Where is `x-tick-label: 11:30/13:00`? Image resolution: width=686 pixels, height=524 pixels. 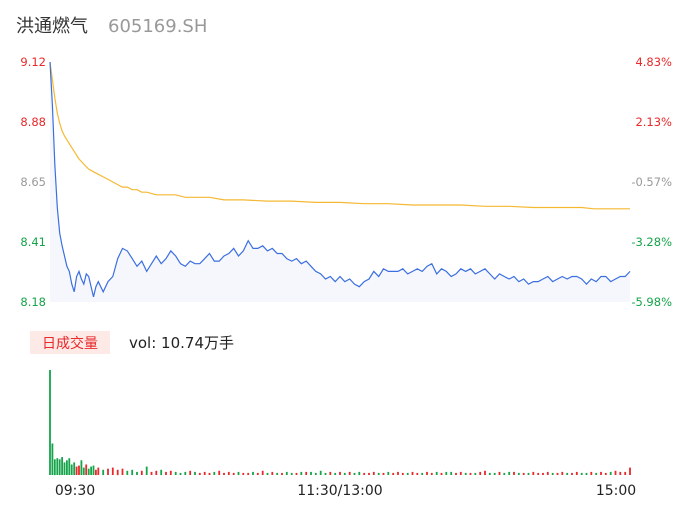
x-tick-label: 11:30/13:00 is located at coordinates (339, 491).